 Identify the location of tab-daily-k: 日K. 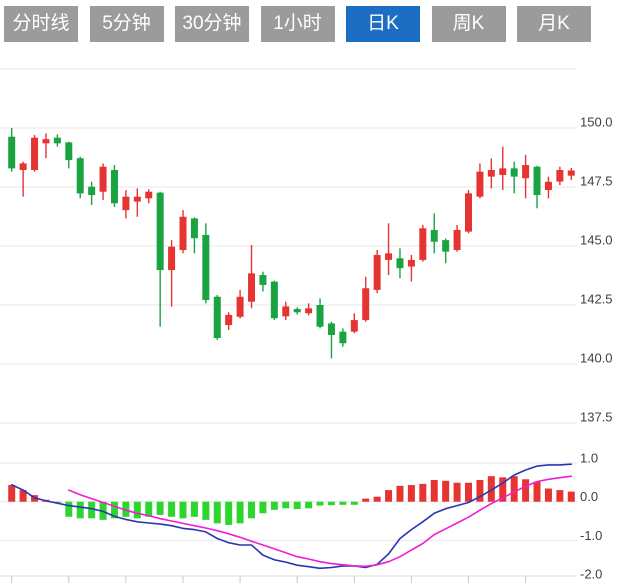
(383, 24).